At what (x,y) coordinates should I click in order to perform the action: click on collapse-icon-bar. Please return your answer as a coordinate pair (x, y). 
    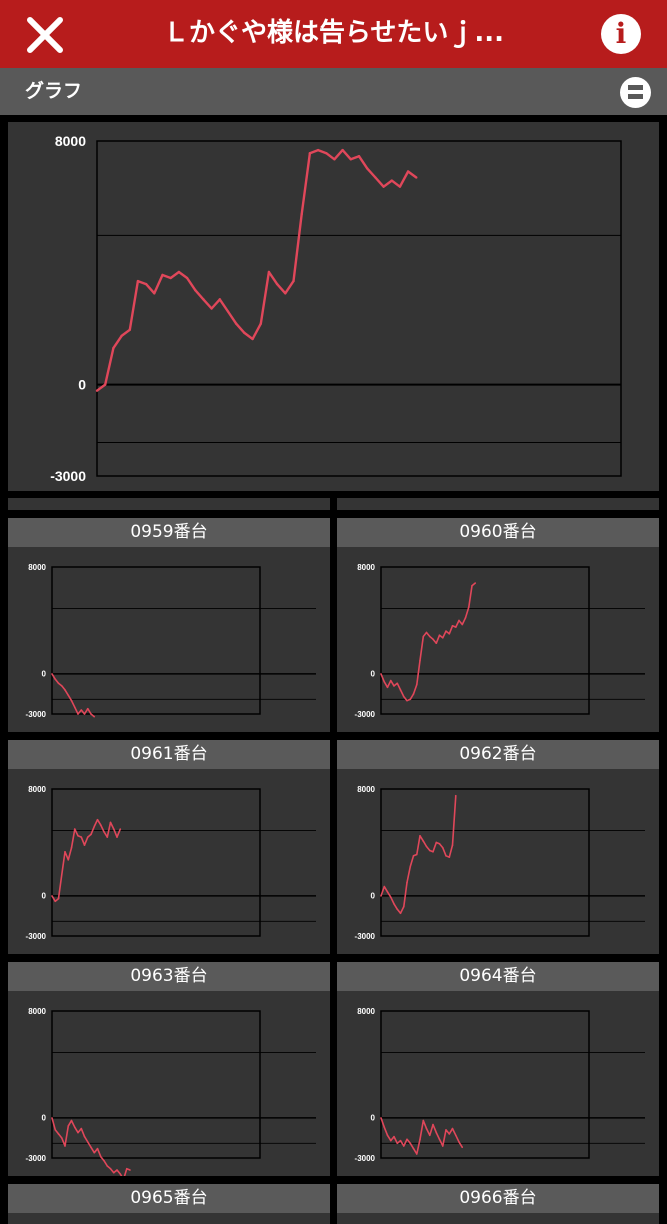
    Looking at the image, I should click on (635, 96).